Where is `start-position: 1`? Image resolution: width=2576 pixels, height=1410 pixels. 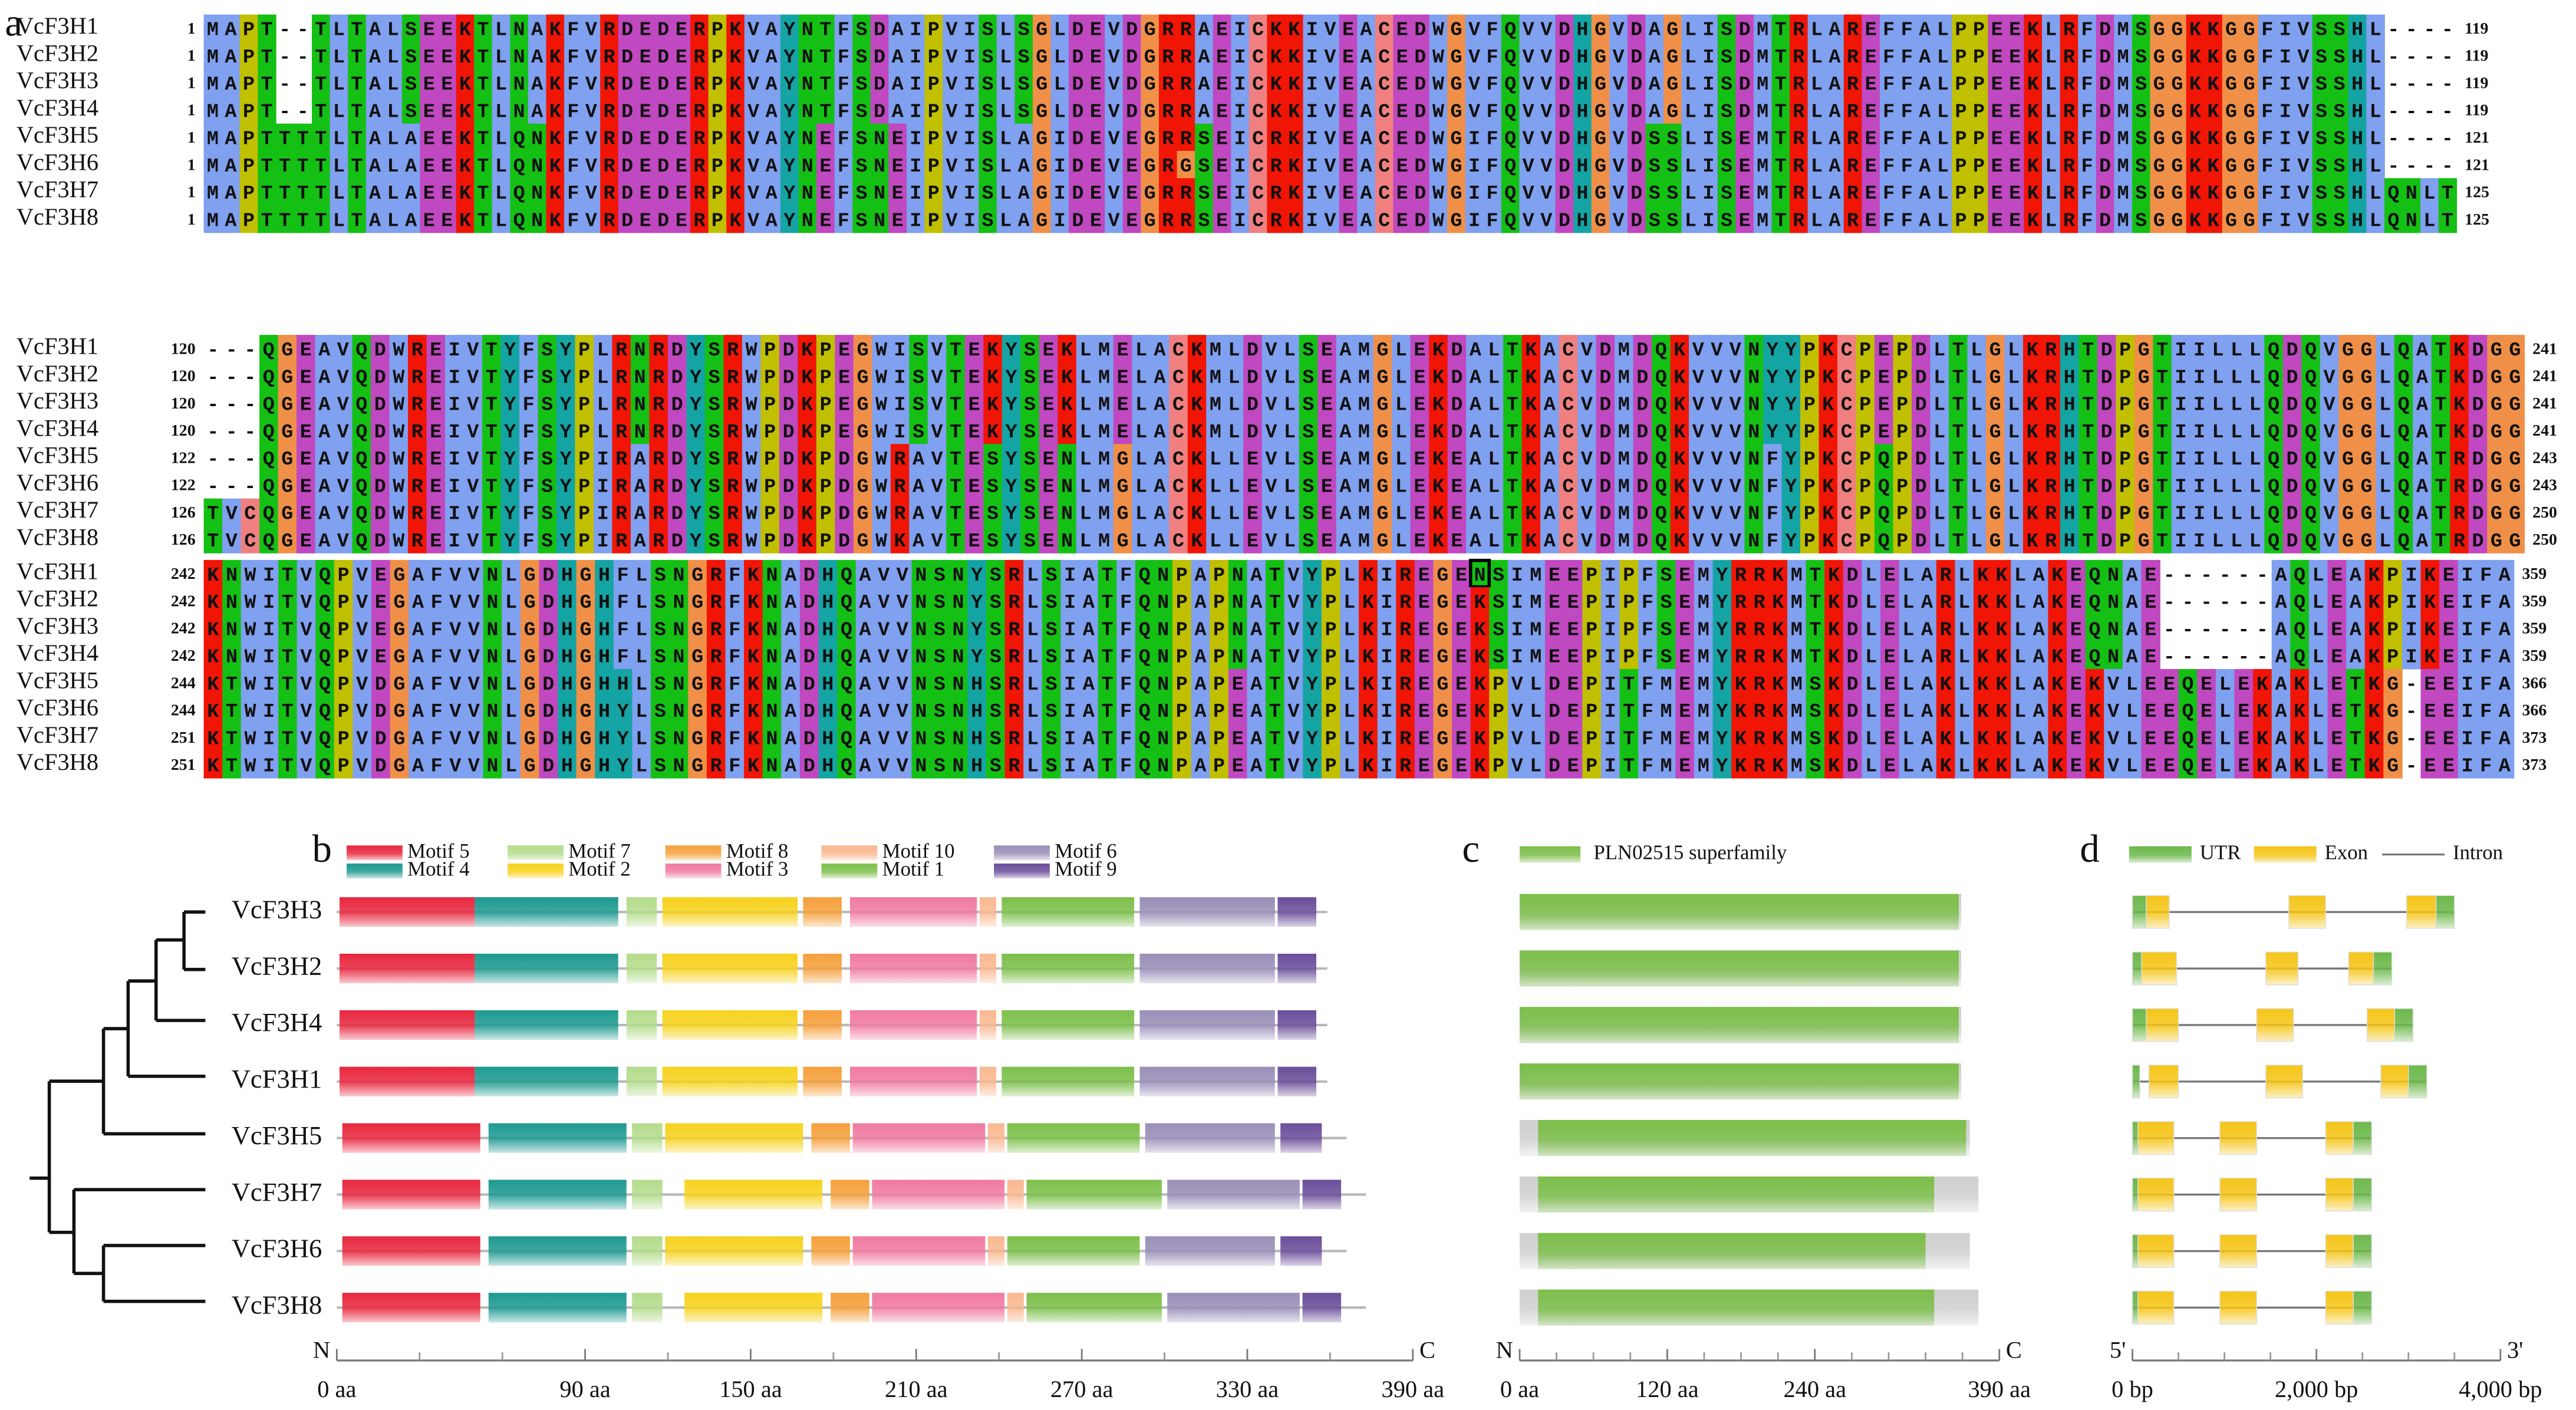 start-position: 1 is located at coordinates (191, 28).